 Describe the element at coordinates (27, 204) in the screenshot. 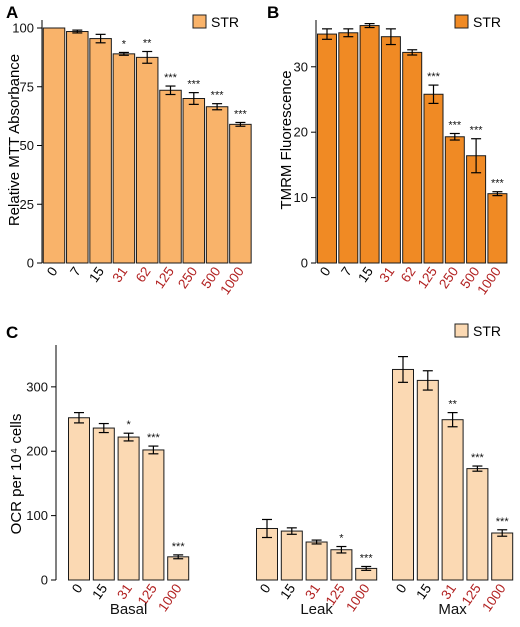

I see `panel-a-y-tick-label: 25` at that location.